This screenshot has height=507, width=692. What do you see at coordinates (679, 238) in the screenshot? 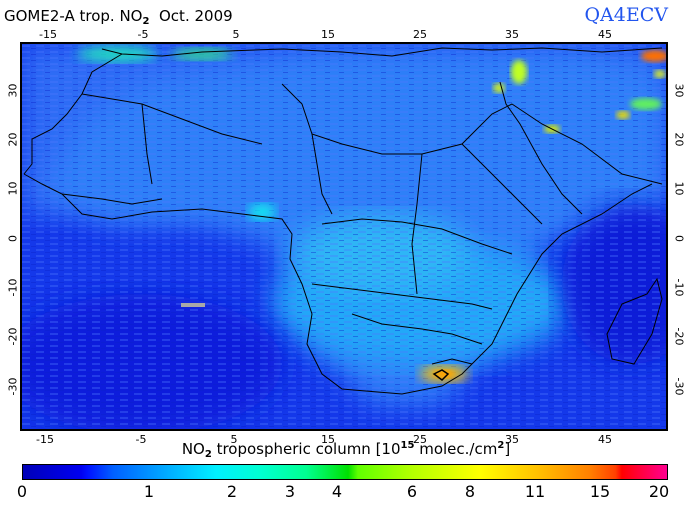
I see `y-tick-right: 0` at bounding box center [679, 238].